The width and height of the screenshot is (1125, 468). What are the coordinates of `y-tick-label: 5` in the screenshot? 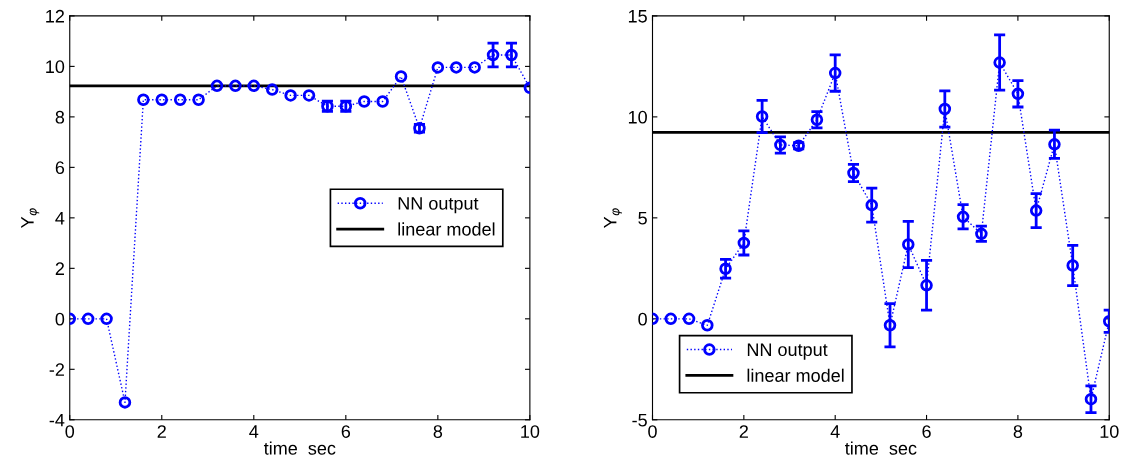 It's located at (642, 218).